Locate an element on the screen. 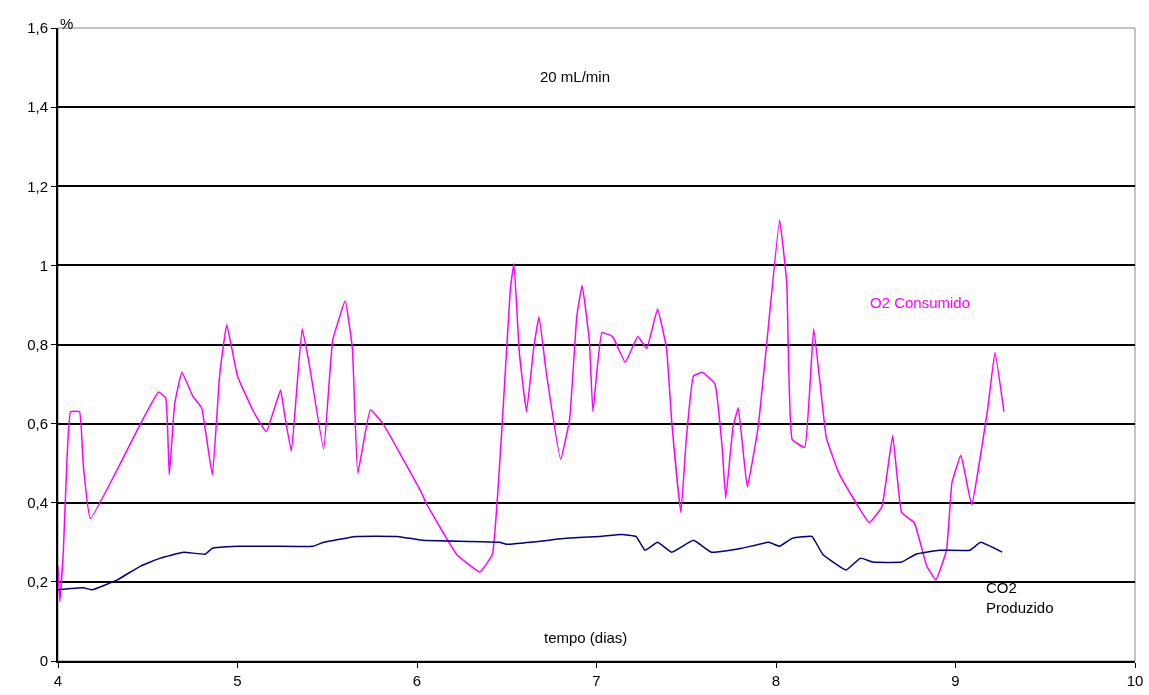 Image resolution: width=1149 pixels, height=695 pixels. x-tick-label: 7 is located at coordinates (596, 680).